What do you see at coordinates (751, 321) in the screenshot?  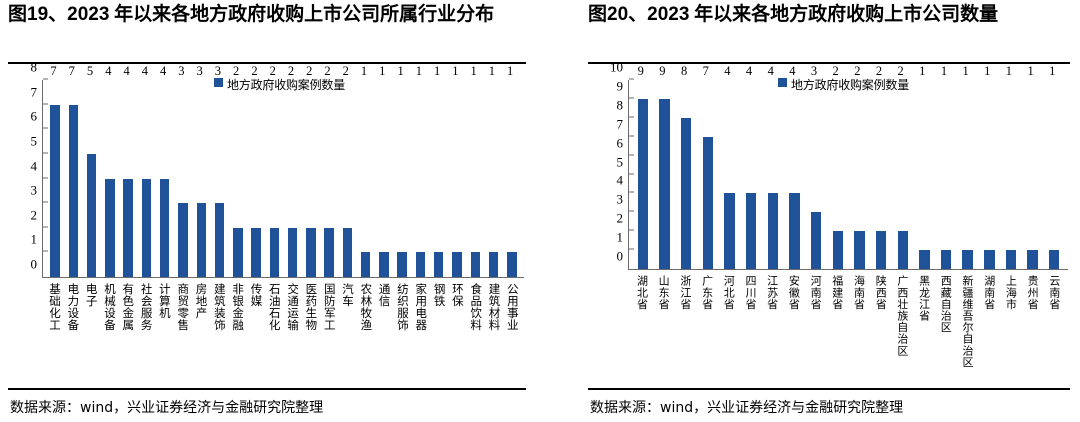 I see `x-axis-label-cell: 四川省` at bounding box center [751, 321].